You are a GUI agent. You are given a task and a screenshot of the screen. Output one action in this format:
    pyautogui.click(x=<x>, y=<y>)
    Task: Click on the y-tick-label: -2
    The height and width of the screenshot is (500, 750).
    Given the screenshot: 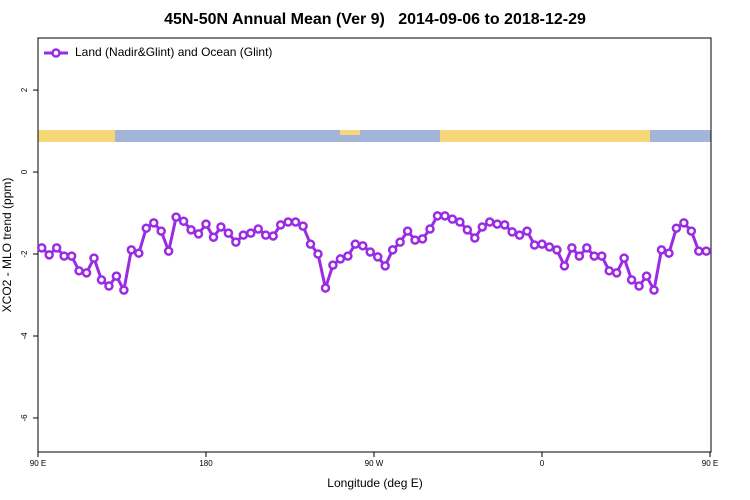 What is the action you would take?
    pyautogui.click(x=24, y=254)
    